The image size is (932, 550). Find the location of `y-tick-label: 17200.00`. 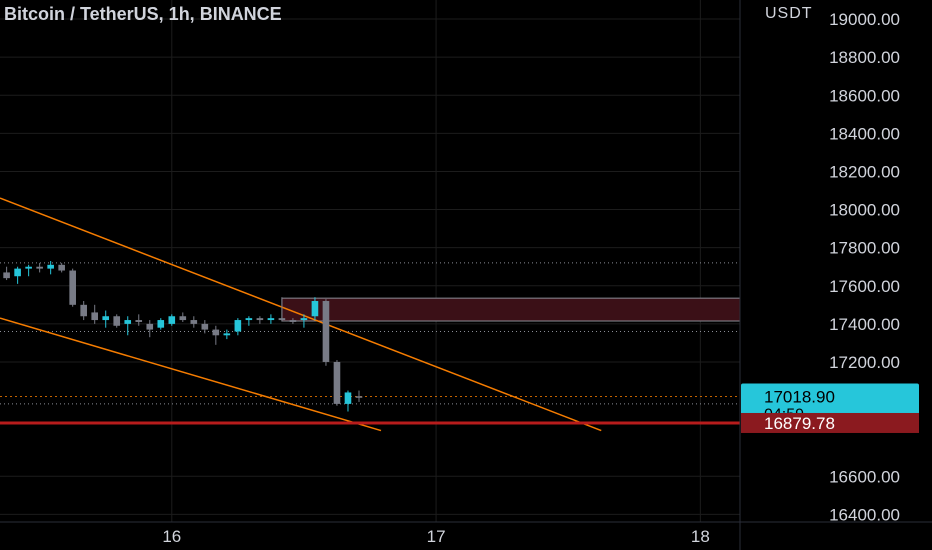

y-tick-label: 17200.00 is located at coordinates (864, 362).